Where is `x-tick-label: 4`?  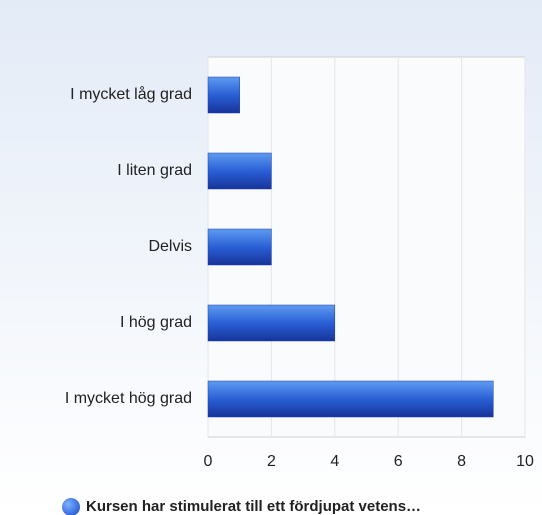 x-tick-label: 4 is located at coordinates (334, 461).